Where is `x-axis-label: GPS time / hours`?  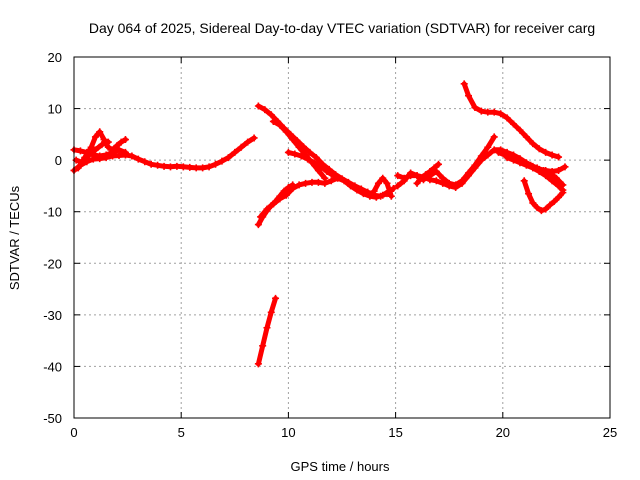
x-axis-label: GPS time / hours is located at coordinates (340, 466).